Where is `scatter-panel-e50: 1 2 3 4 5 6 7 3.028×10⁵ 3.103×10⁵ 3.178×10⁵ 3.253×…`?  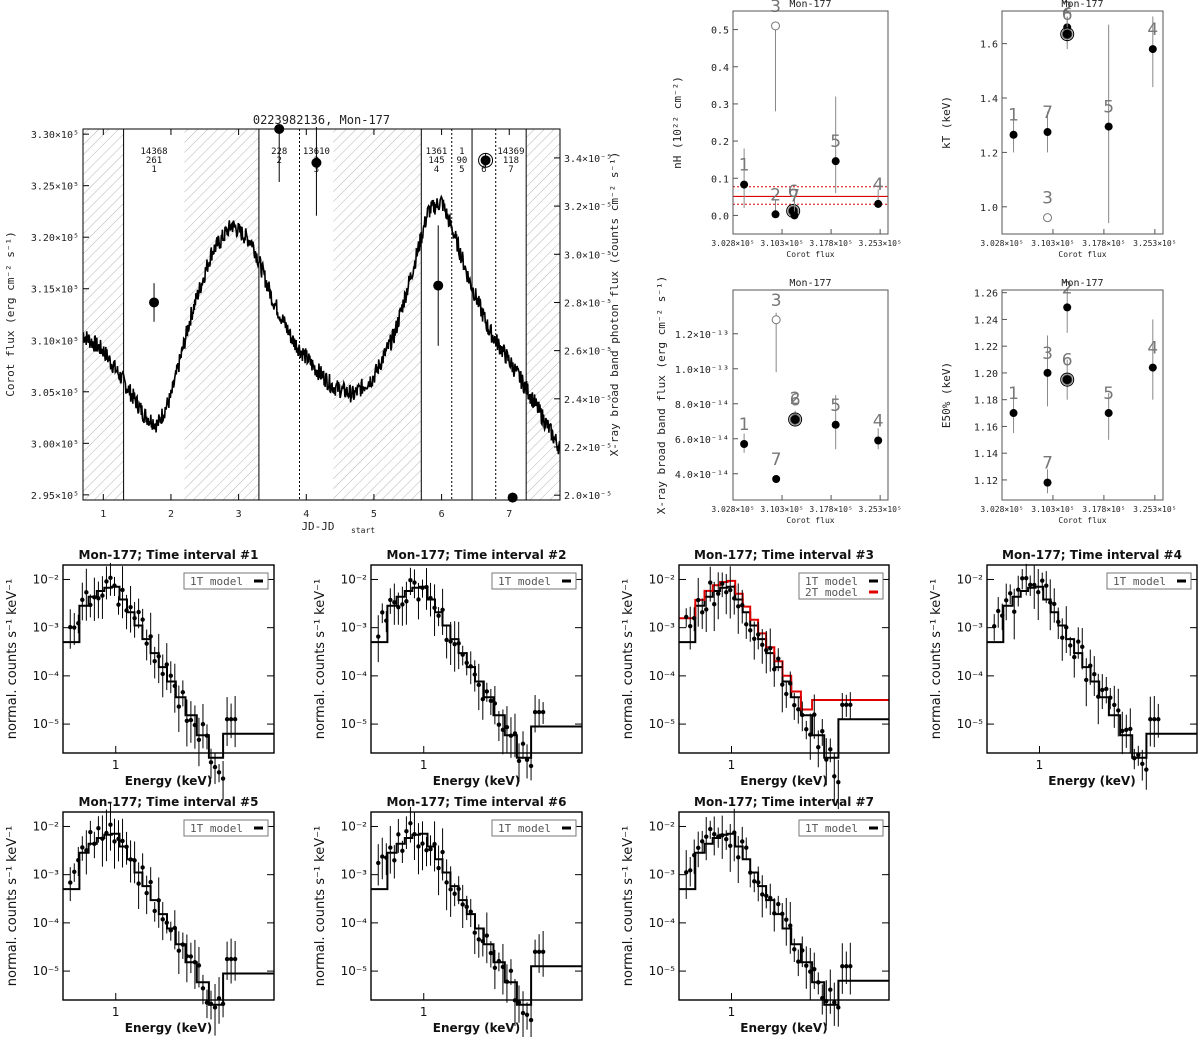 scatter-panel-e50: 1 2 3 4 5 6 7 3.028×10⁵ 3.103×10⁵ 3.178×10⁵ 3.253×… is located at coordinates (1058, 401).